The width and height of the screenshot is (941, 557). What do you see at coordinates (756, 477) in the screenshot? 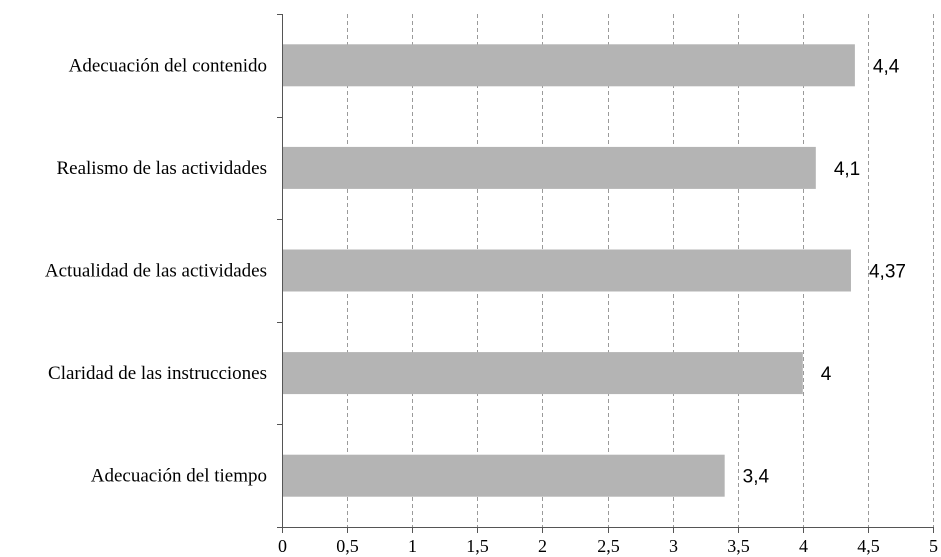
I see `data-label: 3,4` at bounding box center [756, 477].